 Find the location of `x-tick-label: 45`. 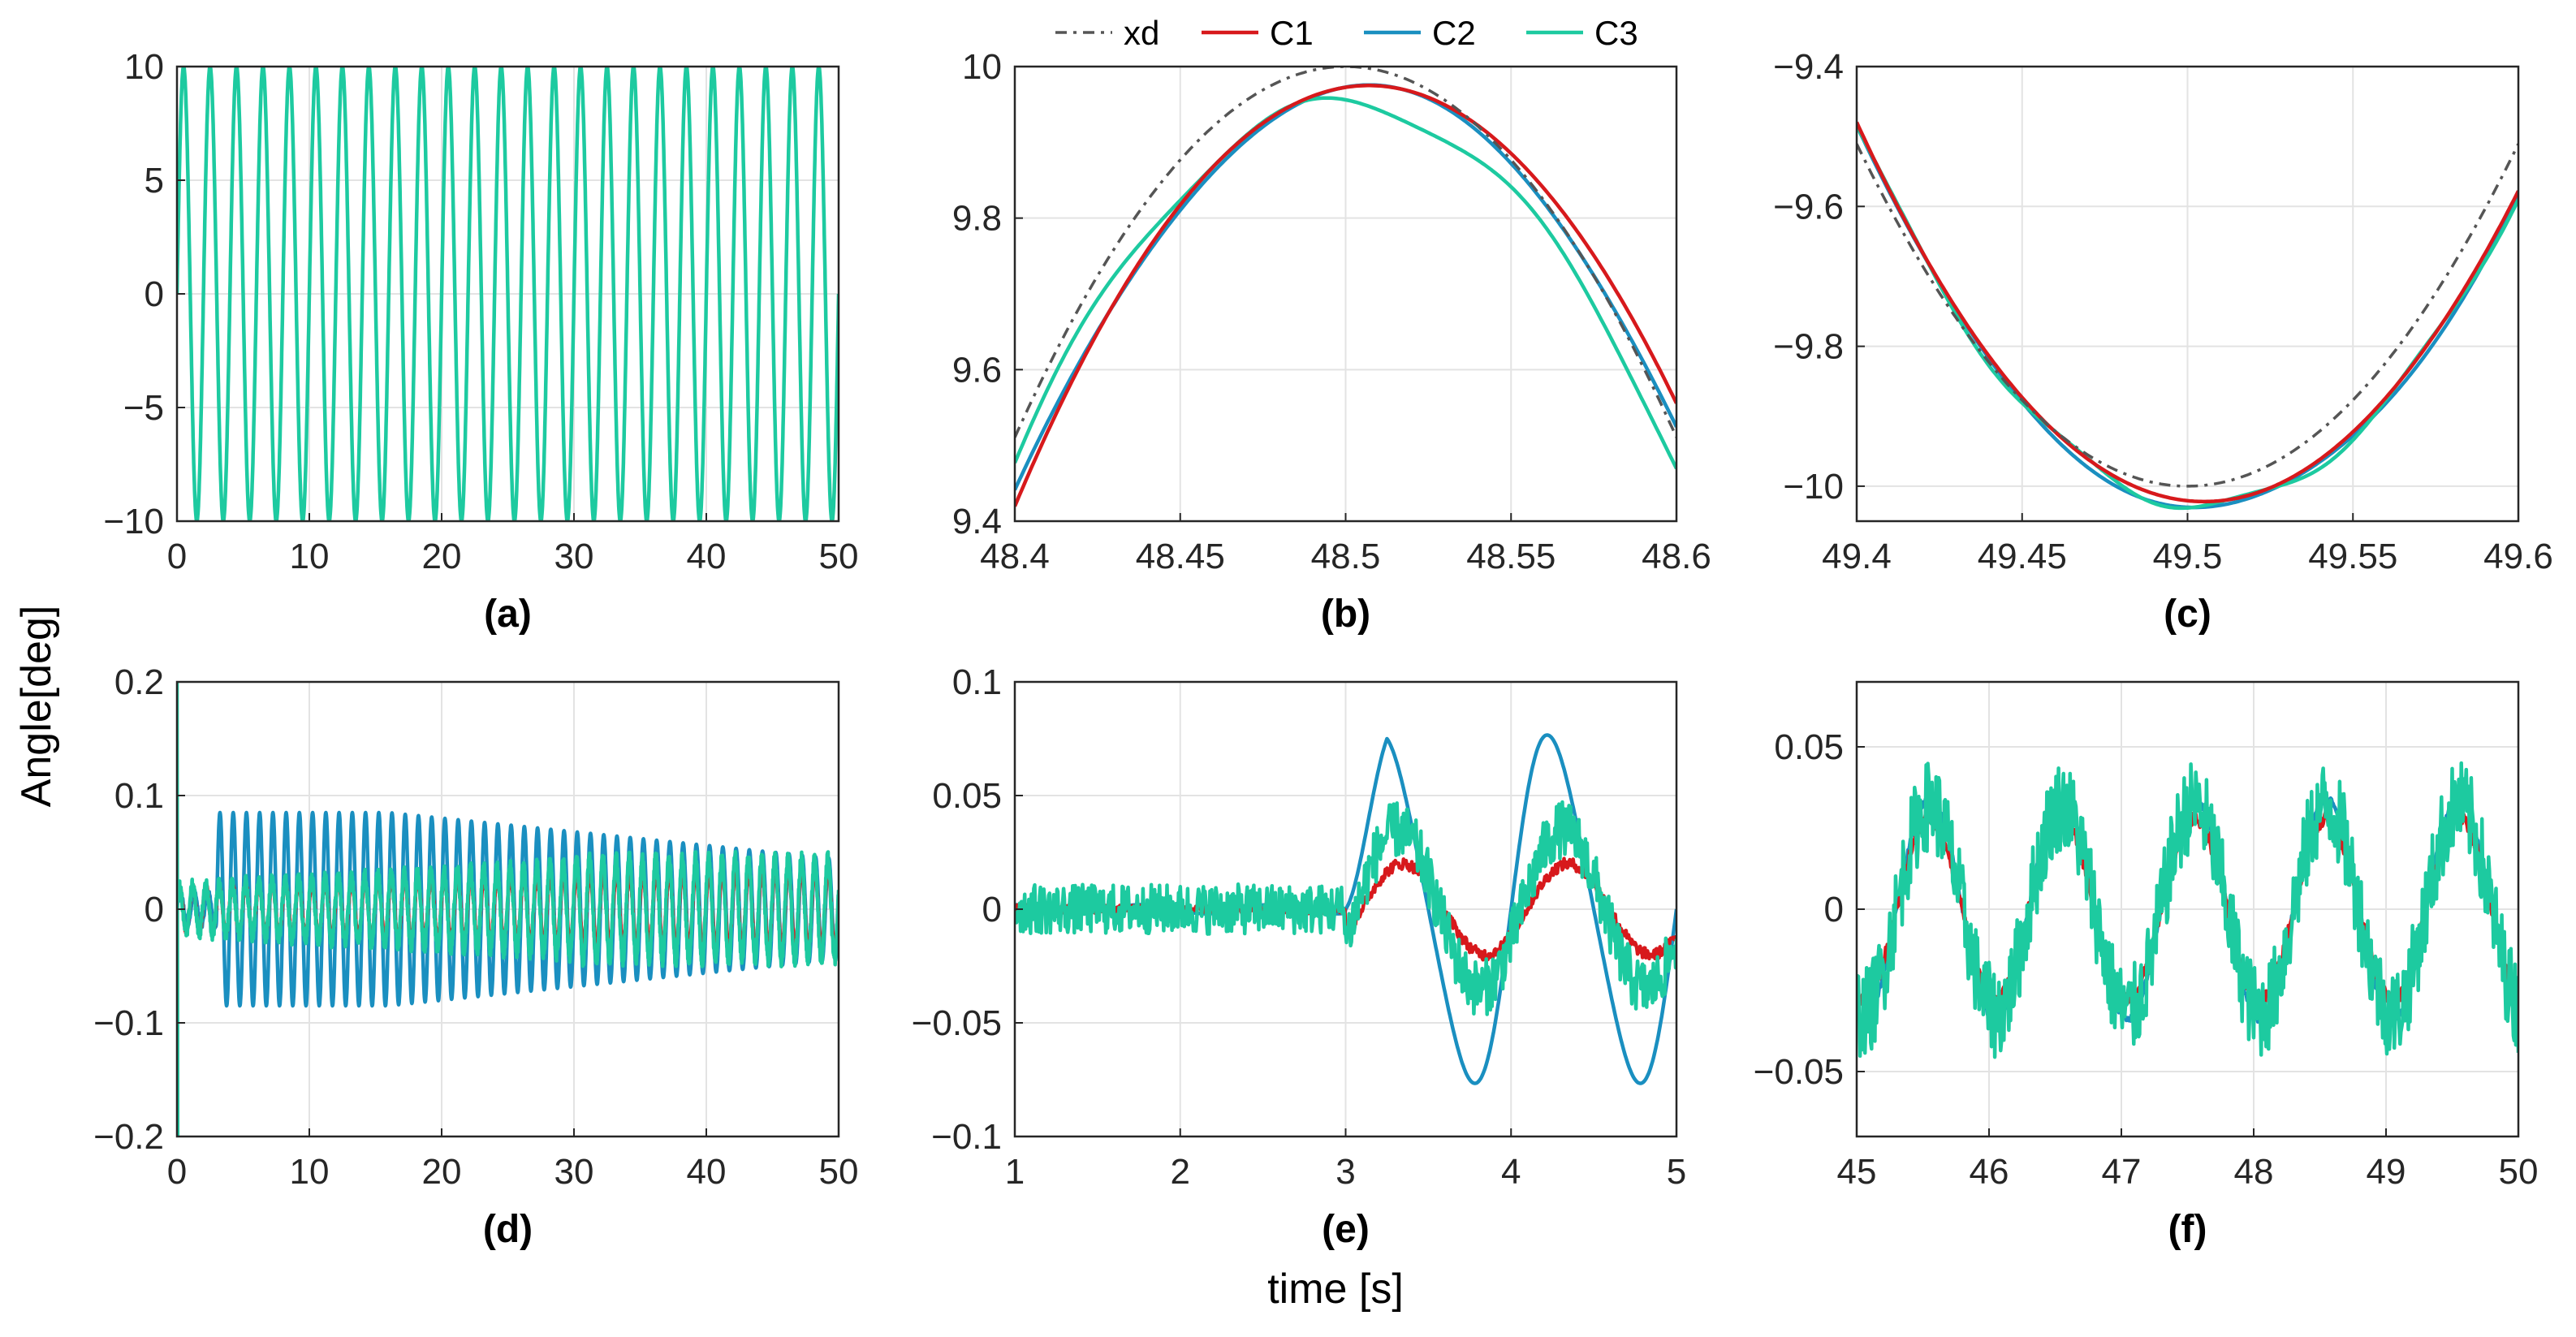

x-tick-label: 45 is located at coordinates (1857, 1172).